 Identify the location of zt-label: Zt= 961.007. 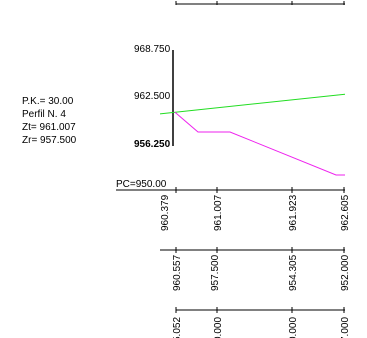
(49, 127).